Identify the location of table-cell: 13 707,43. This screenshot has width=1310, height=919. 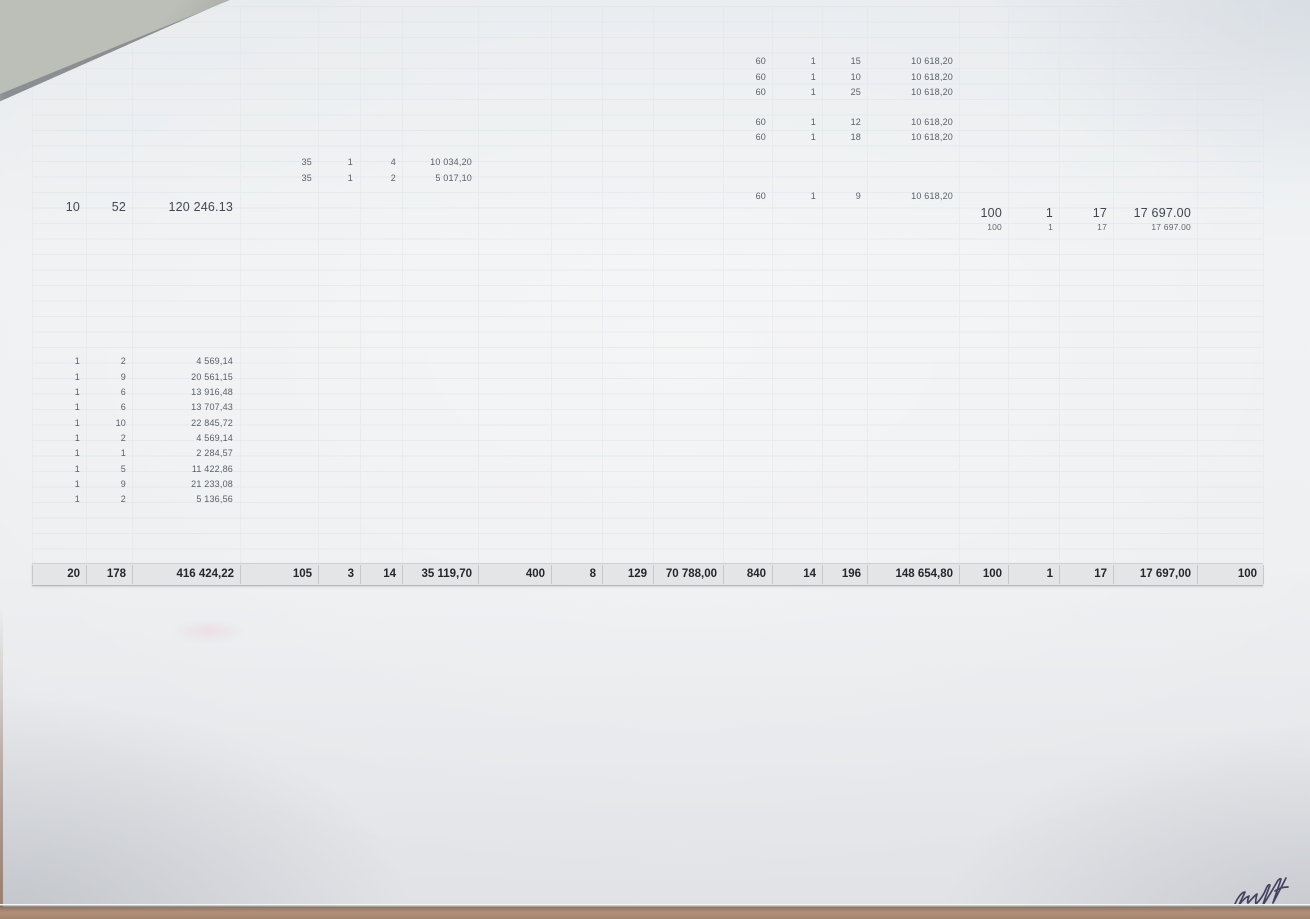
(212, 407).